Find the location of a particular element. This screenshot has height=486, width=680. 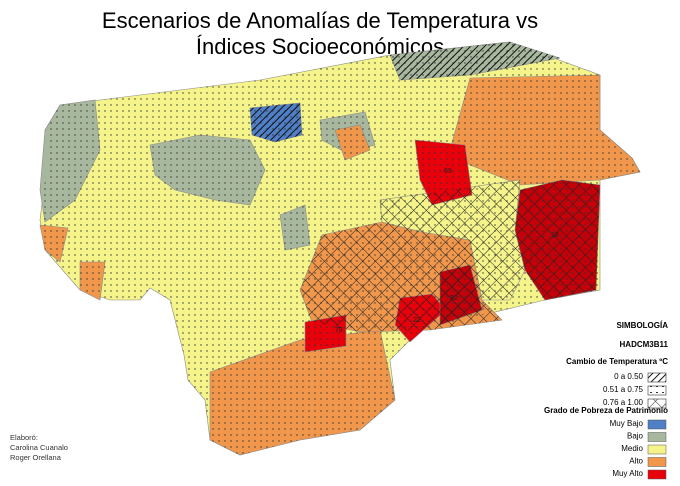

legend-label: Alto is located at coordinates (636, 461).